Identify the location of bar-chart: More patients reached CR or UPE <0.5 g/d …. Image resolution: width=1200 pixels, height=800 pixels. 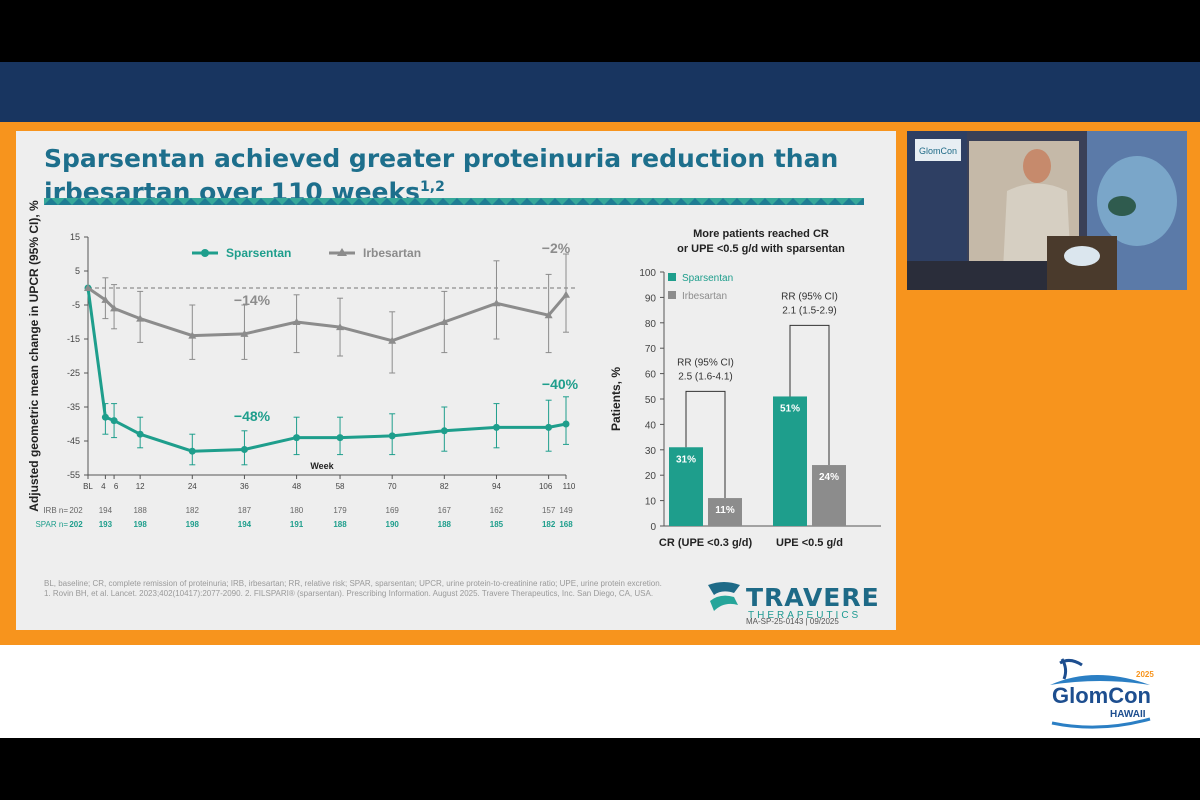
(745, 388).